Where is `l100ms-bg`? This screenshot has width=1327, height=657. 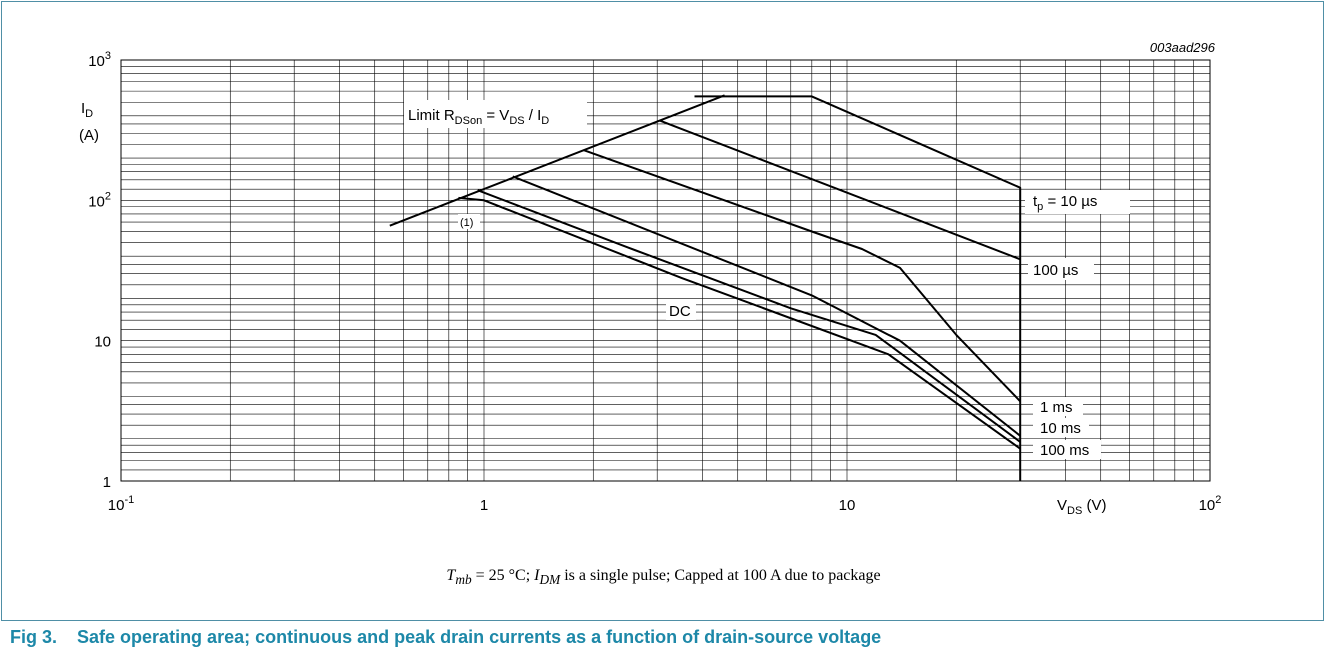
l100ms-bg is located at coordinates (1067, 449).